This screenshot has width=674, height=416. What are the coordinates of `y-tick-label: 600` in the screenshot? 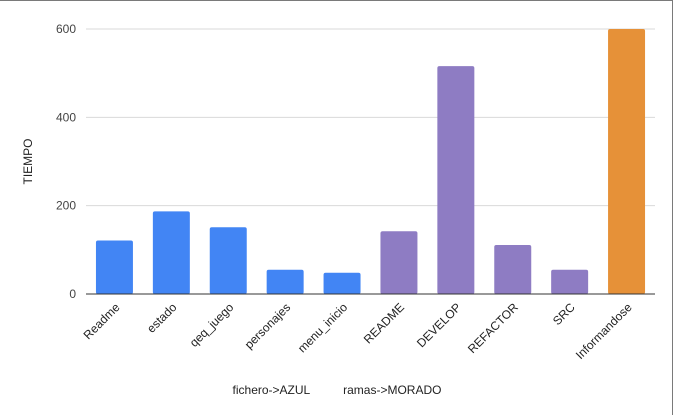 It's located at (66, 29).